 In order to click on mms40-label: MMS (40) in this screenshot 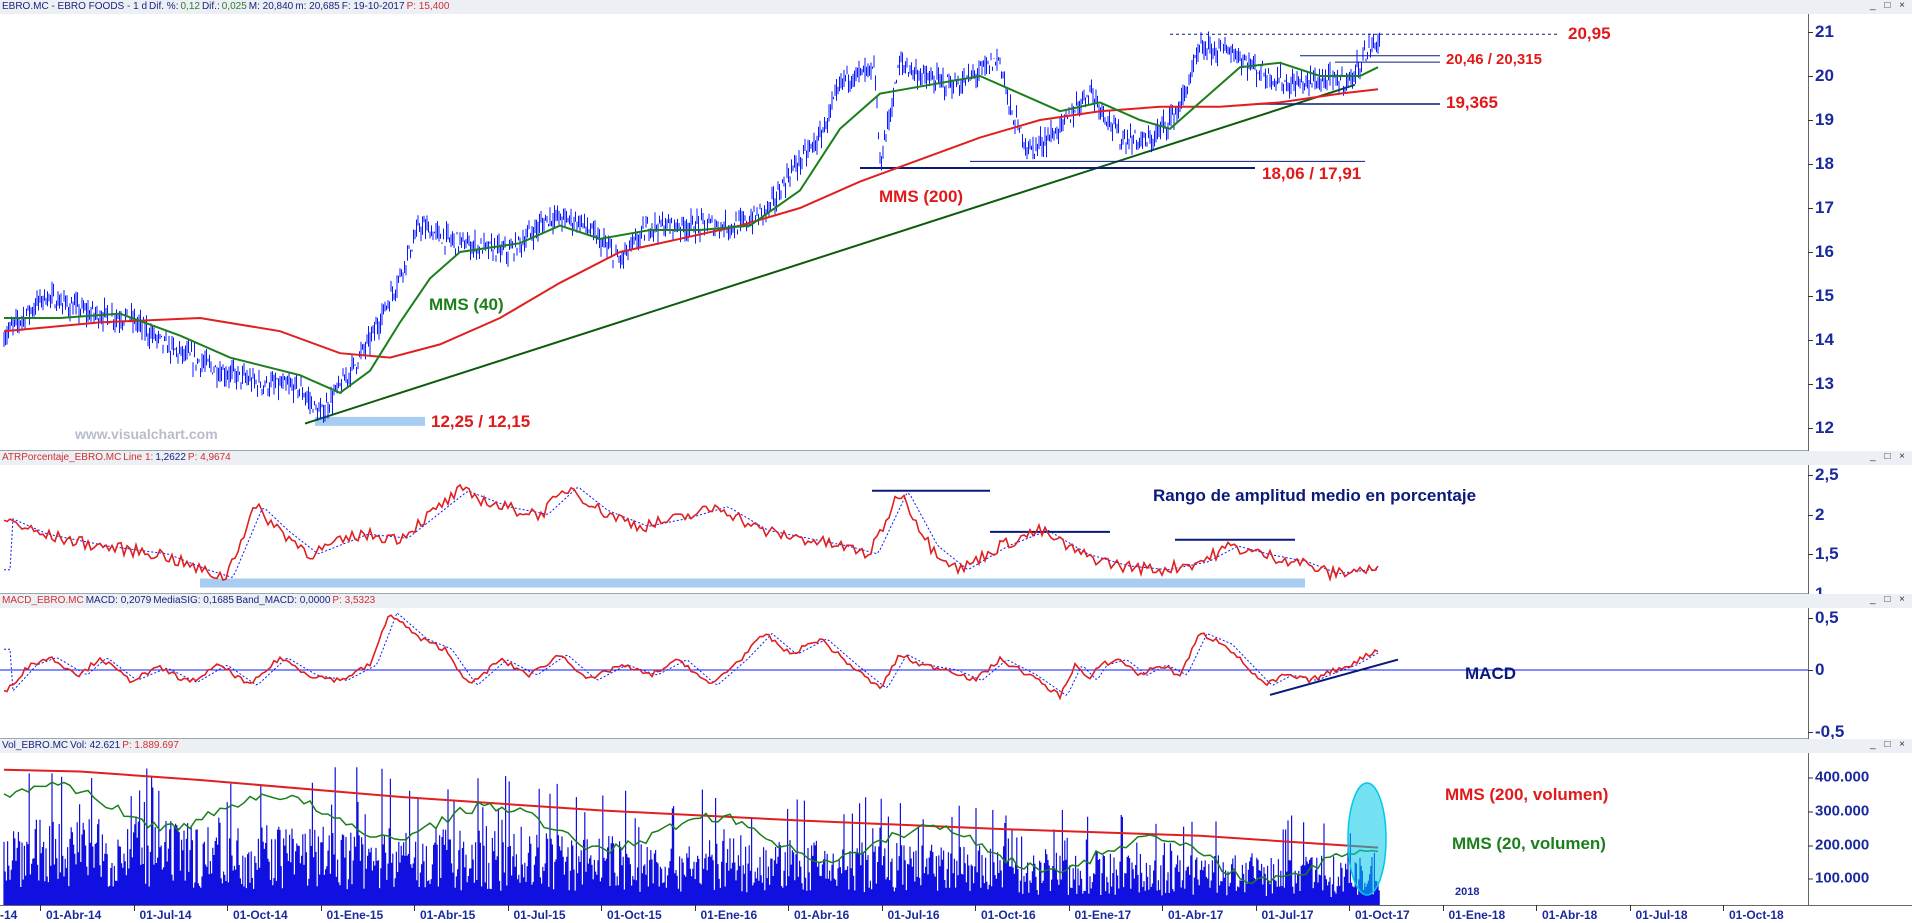, I will do `click(466, 304)`.